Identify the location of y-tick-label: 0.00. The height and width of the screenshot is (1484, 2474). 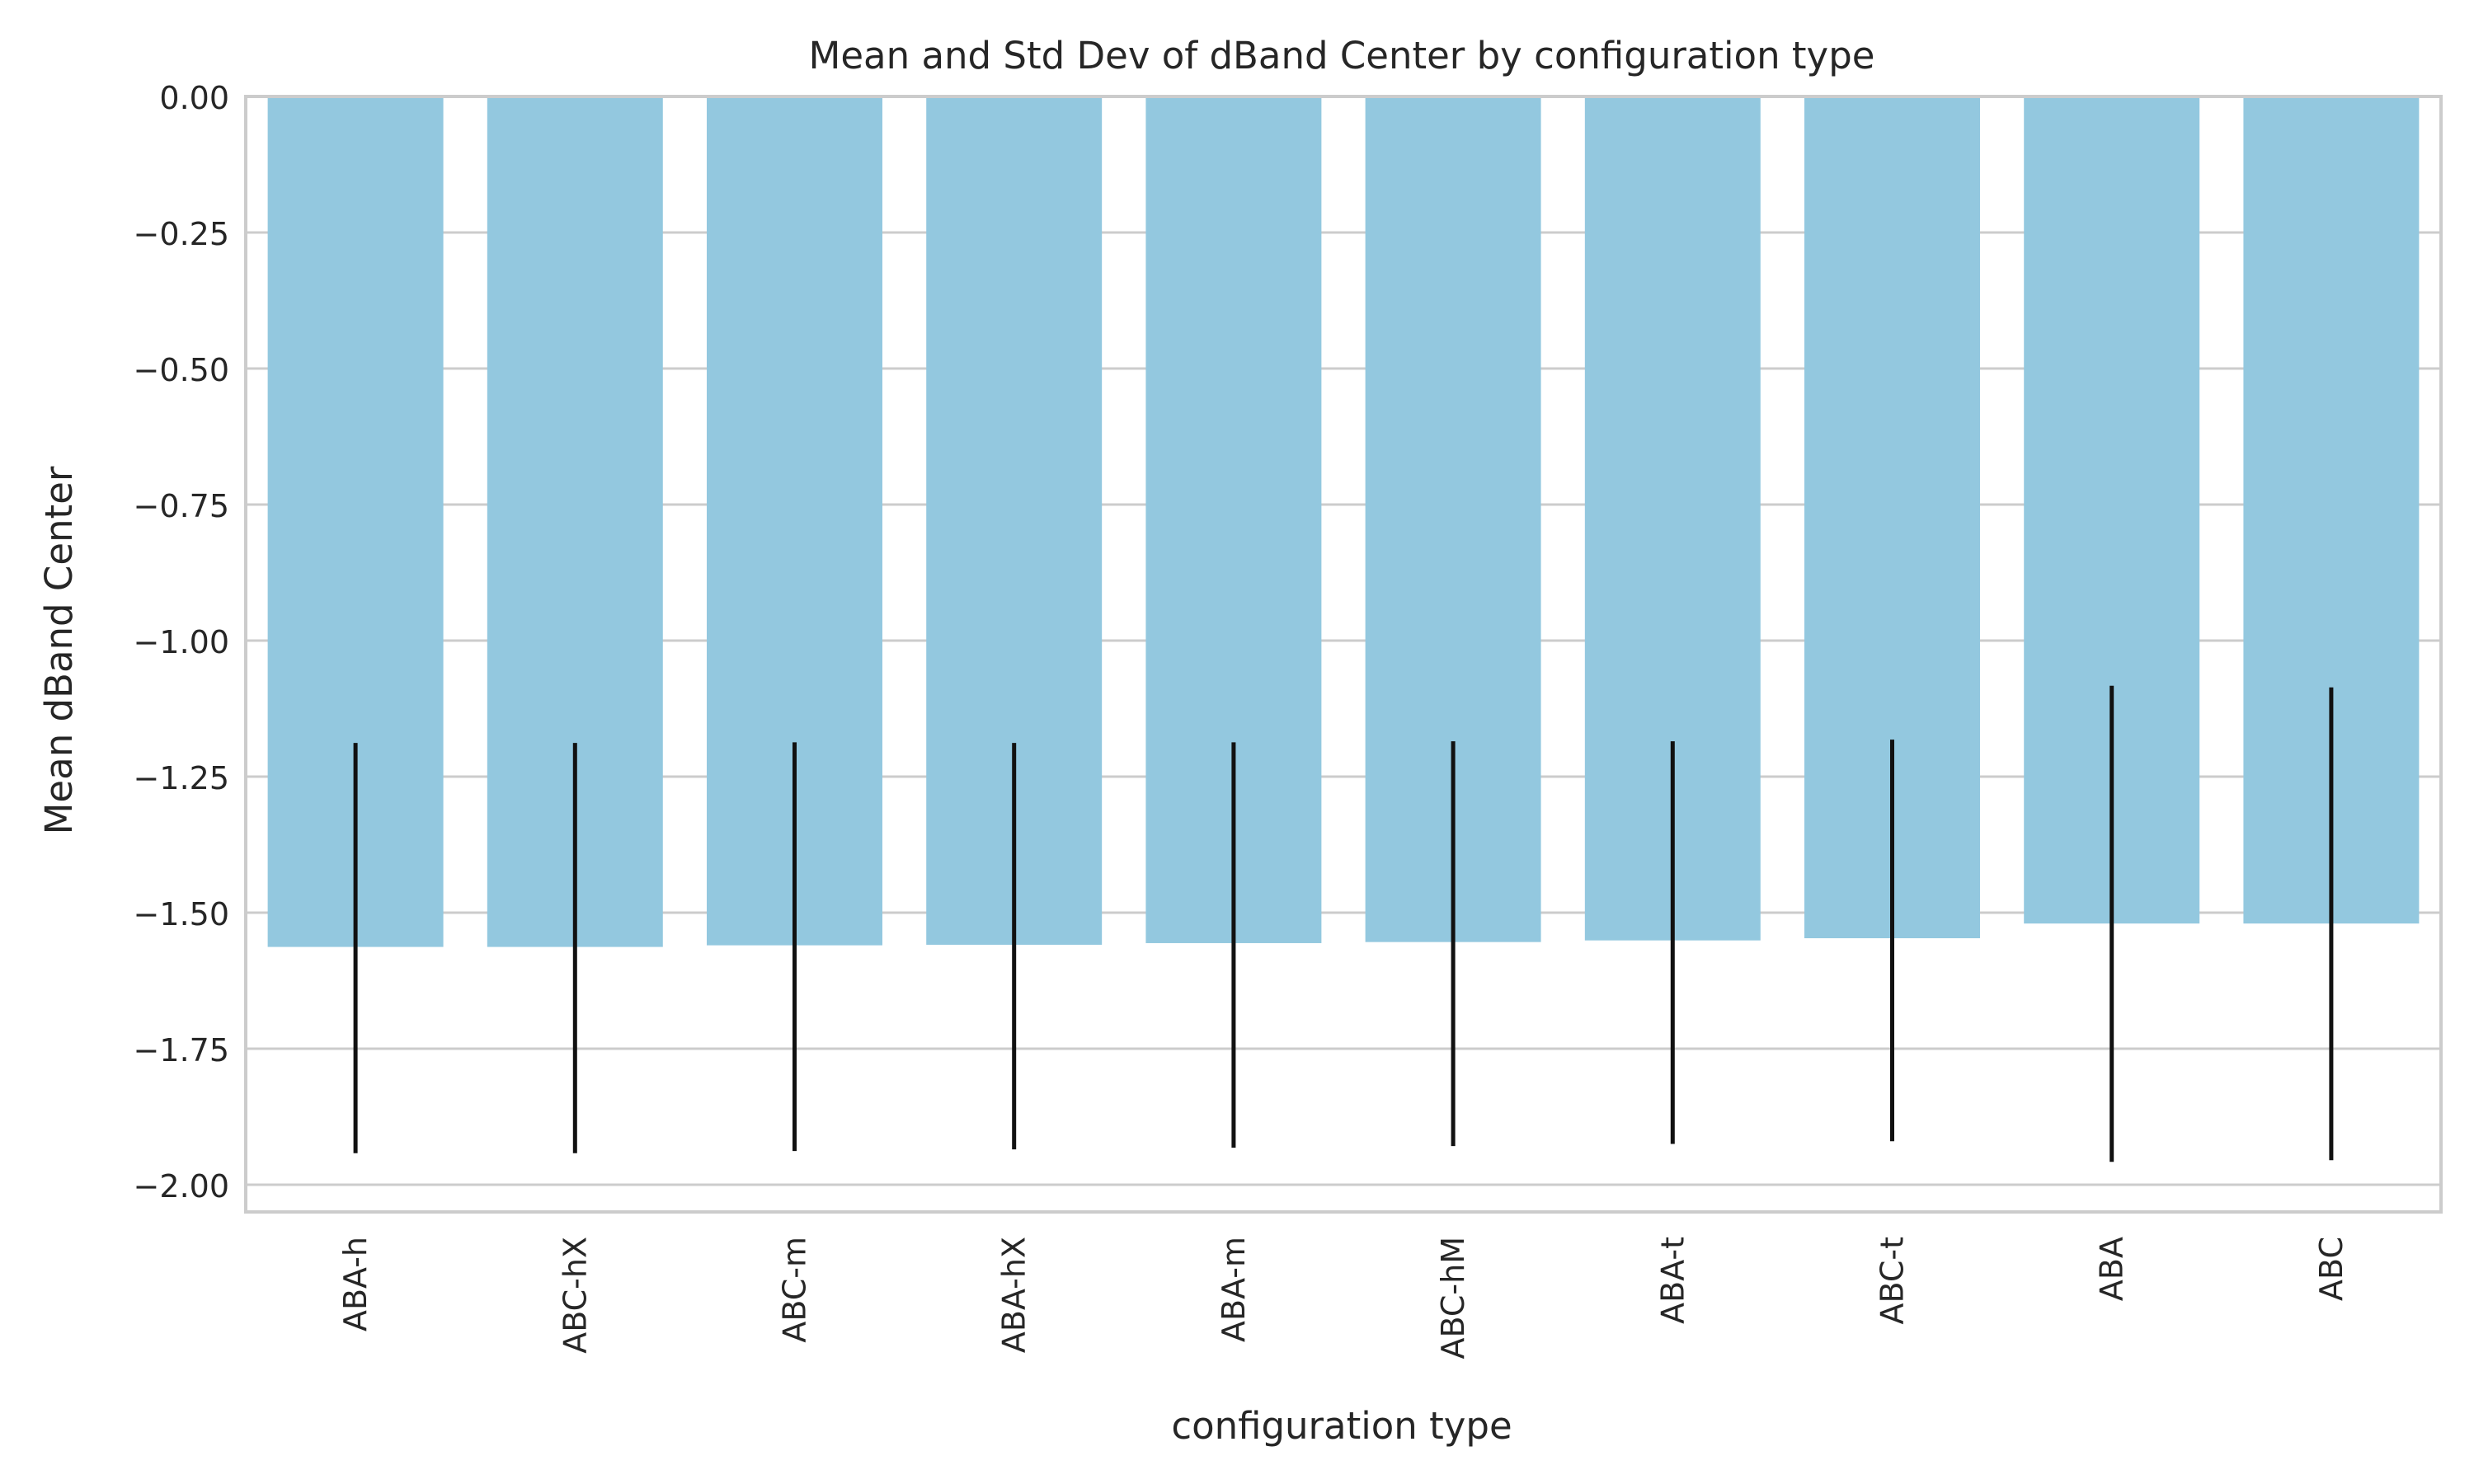
(194, 98).